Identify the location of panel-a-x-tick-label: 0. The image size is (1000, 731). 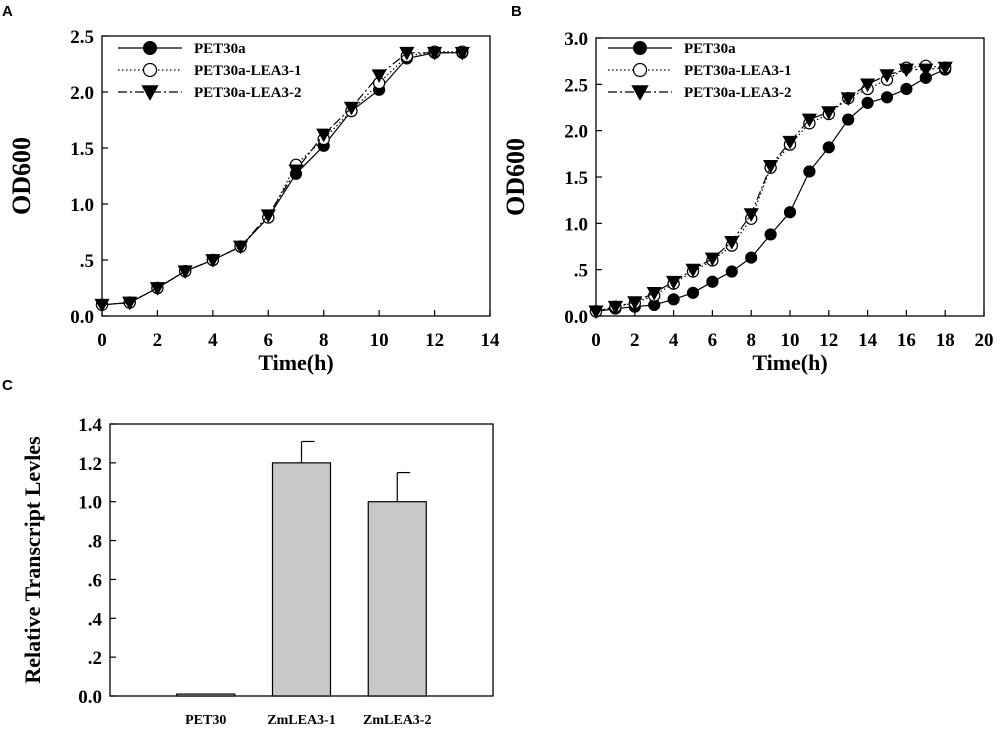
(102, 340).